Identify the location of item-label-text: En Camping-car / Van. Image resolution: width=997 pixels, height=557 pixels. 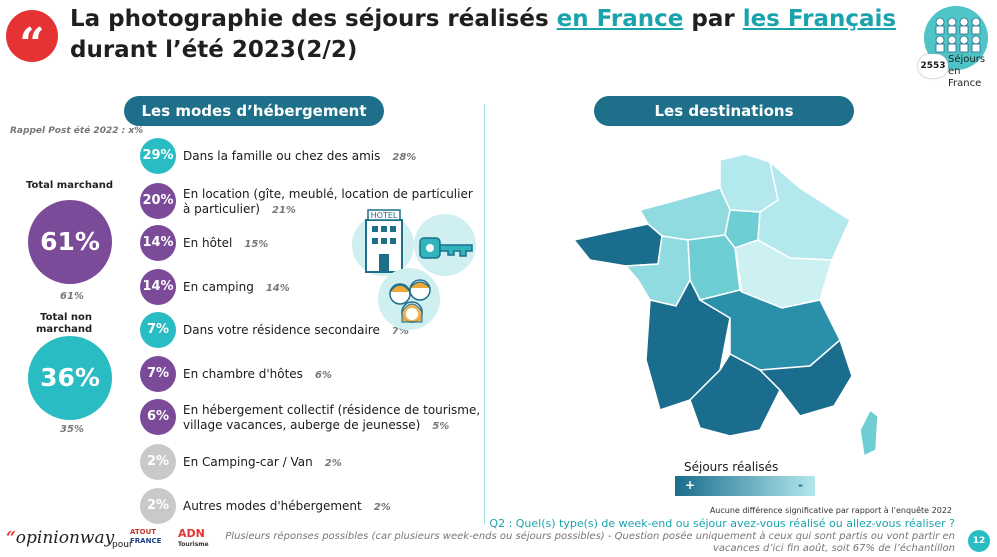
(248, 462).